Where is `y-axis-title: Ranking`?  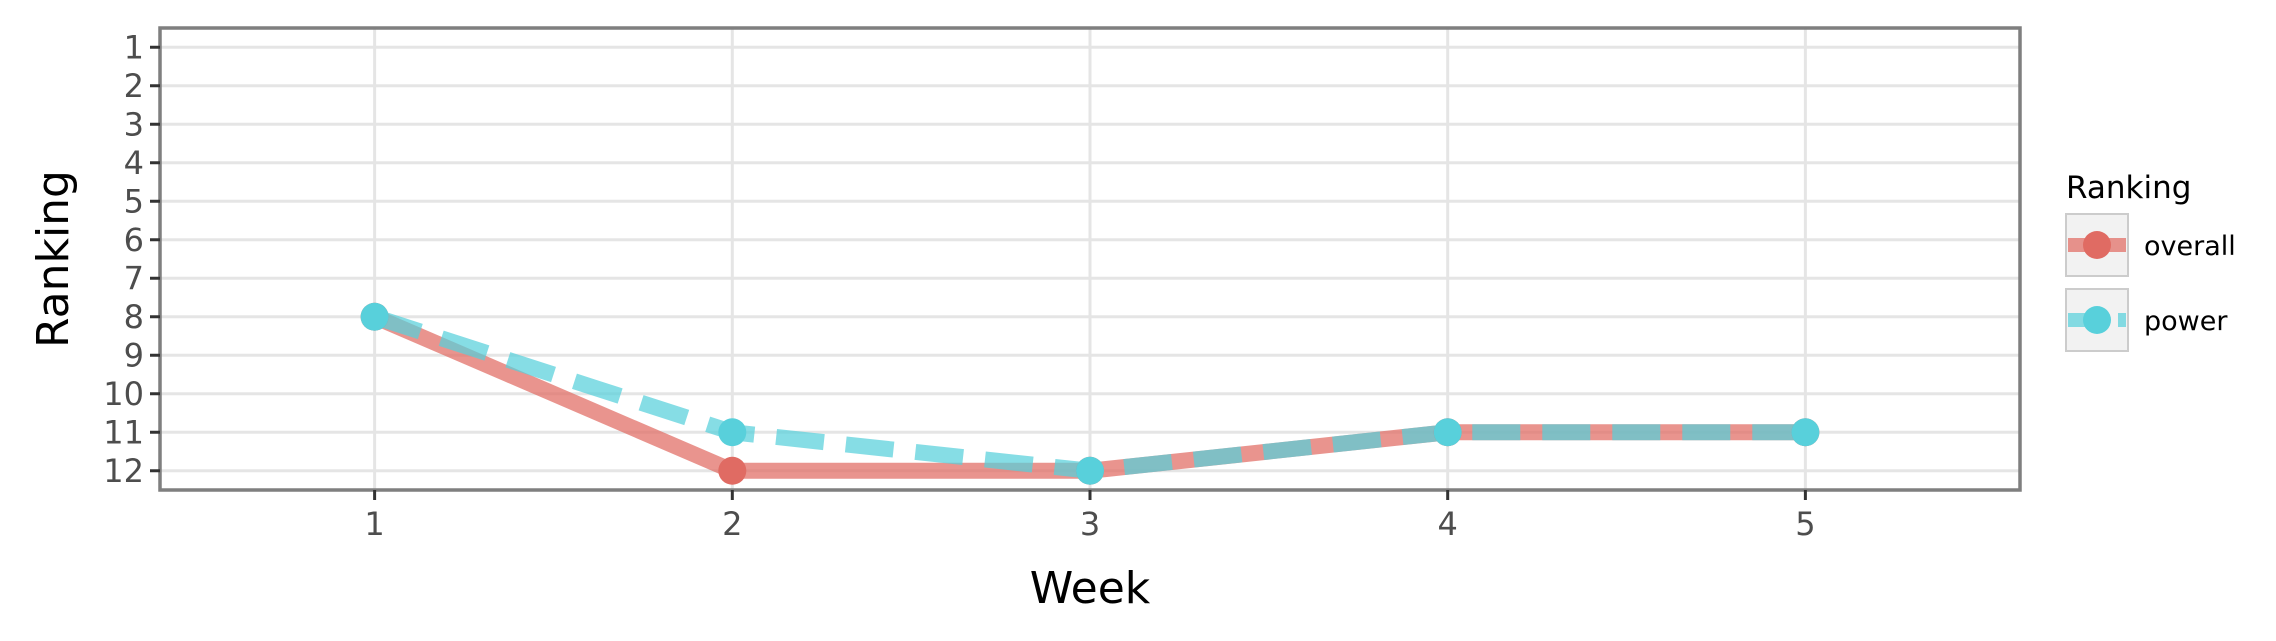 y-axis-title: Ranking is located at coordinates (53, 259).